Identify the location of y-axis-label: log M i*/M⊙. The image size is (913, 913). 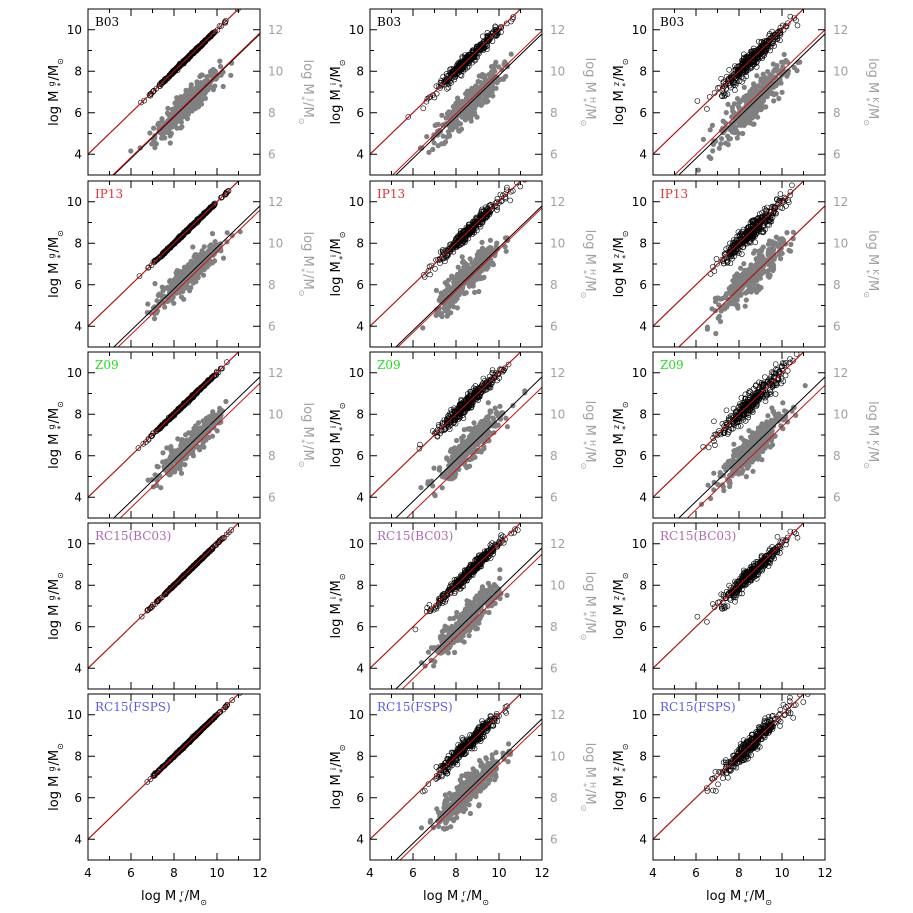
(338, 264).